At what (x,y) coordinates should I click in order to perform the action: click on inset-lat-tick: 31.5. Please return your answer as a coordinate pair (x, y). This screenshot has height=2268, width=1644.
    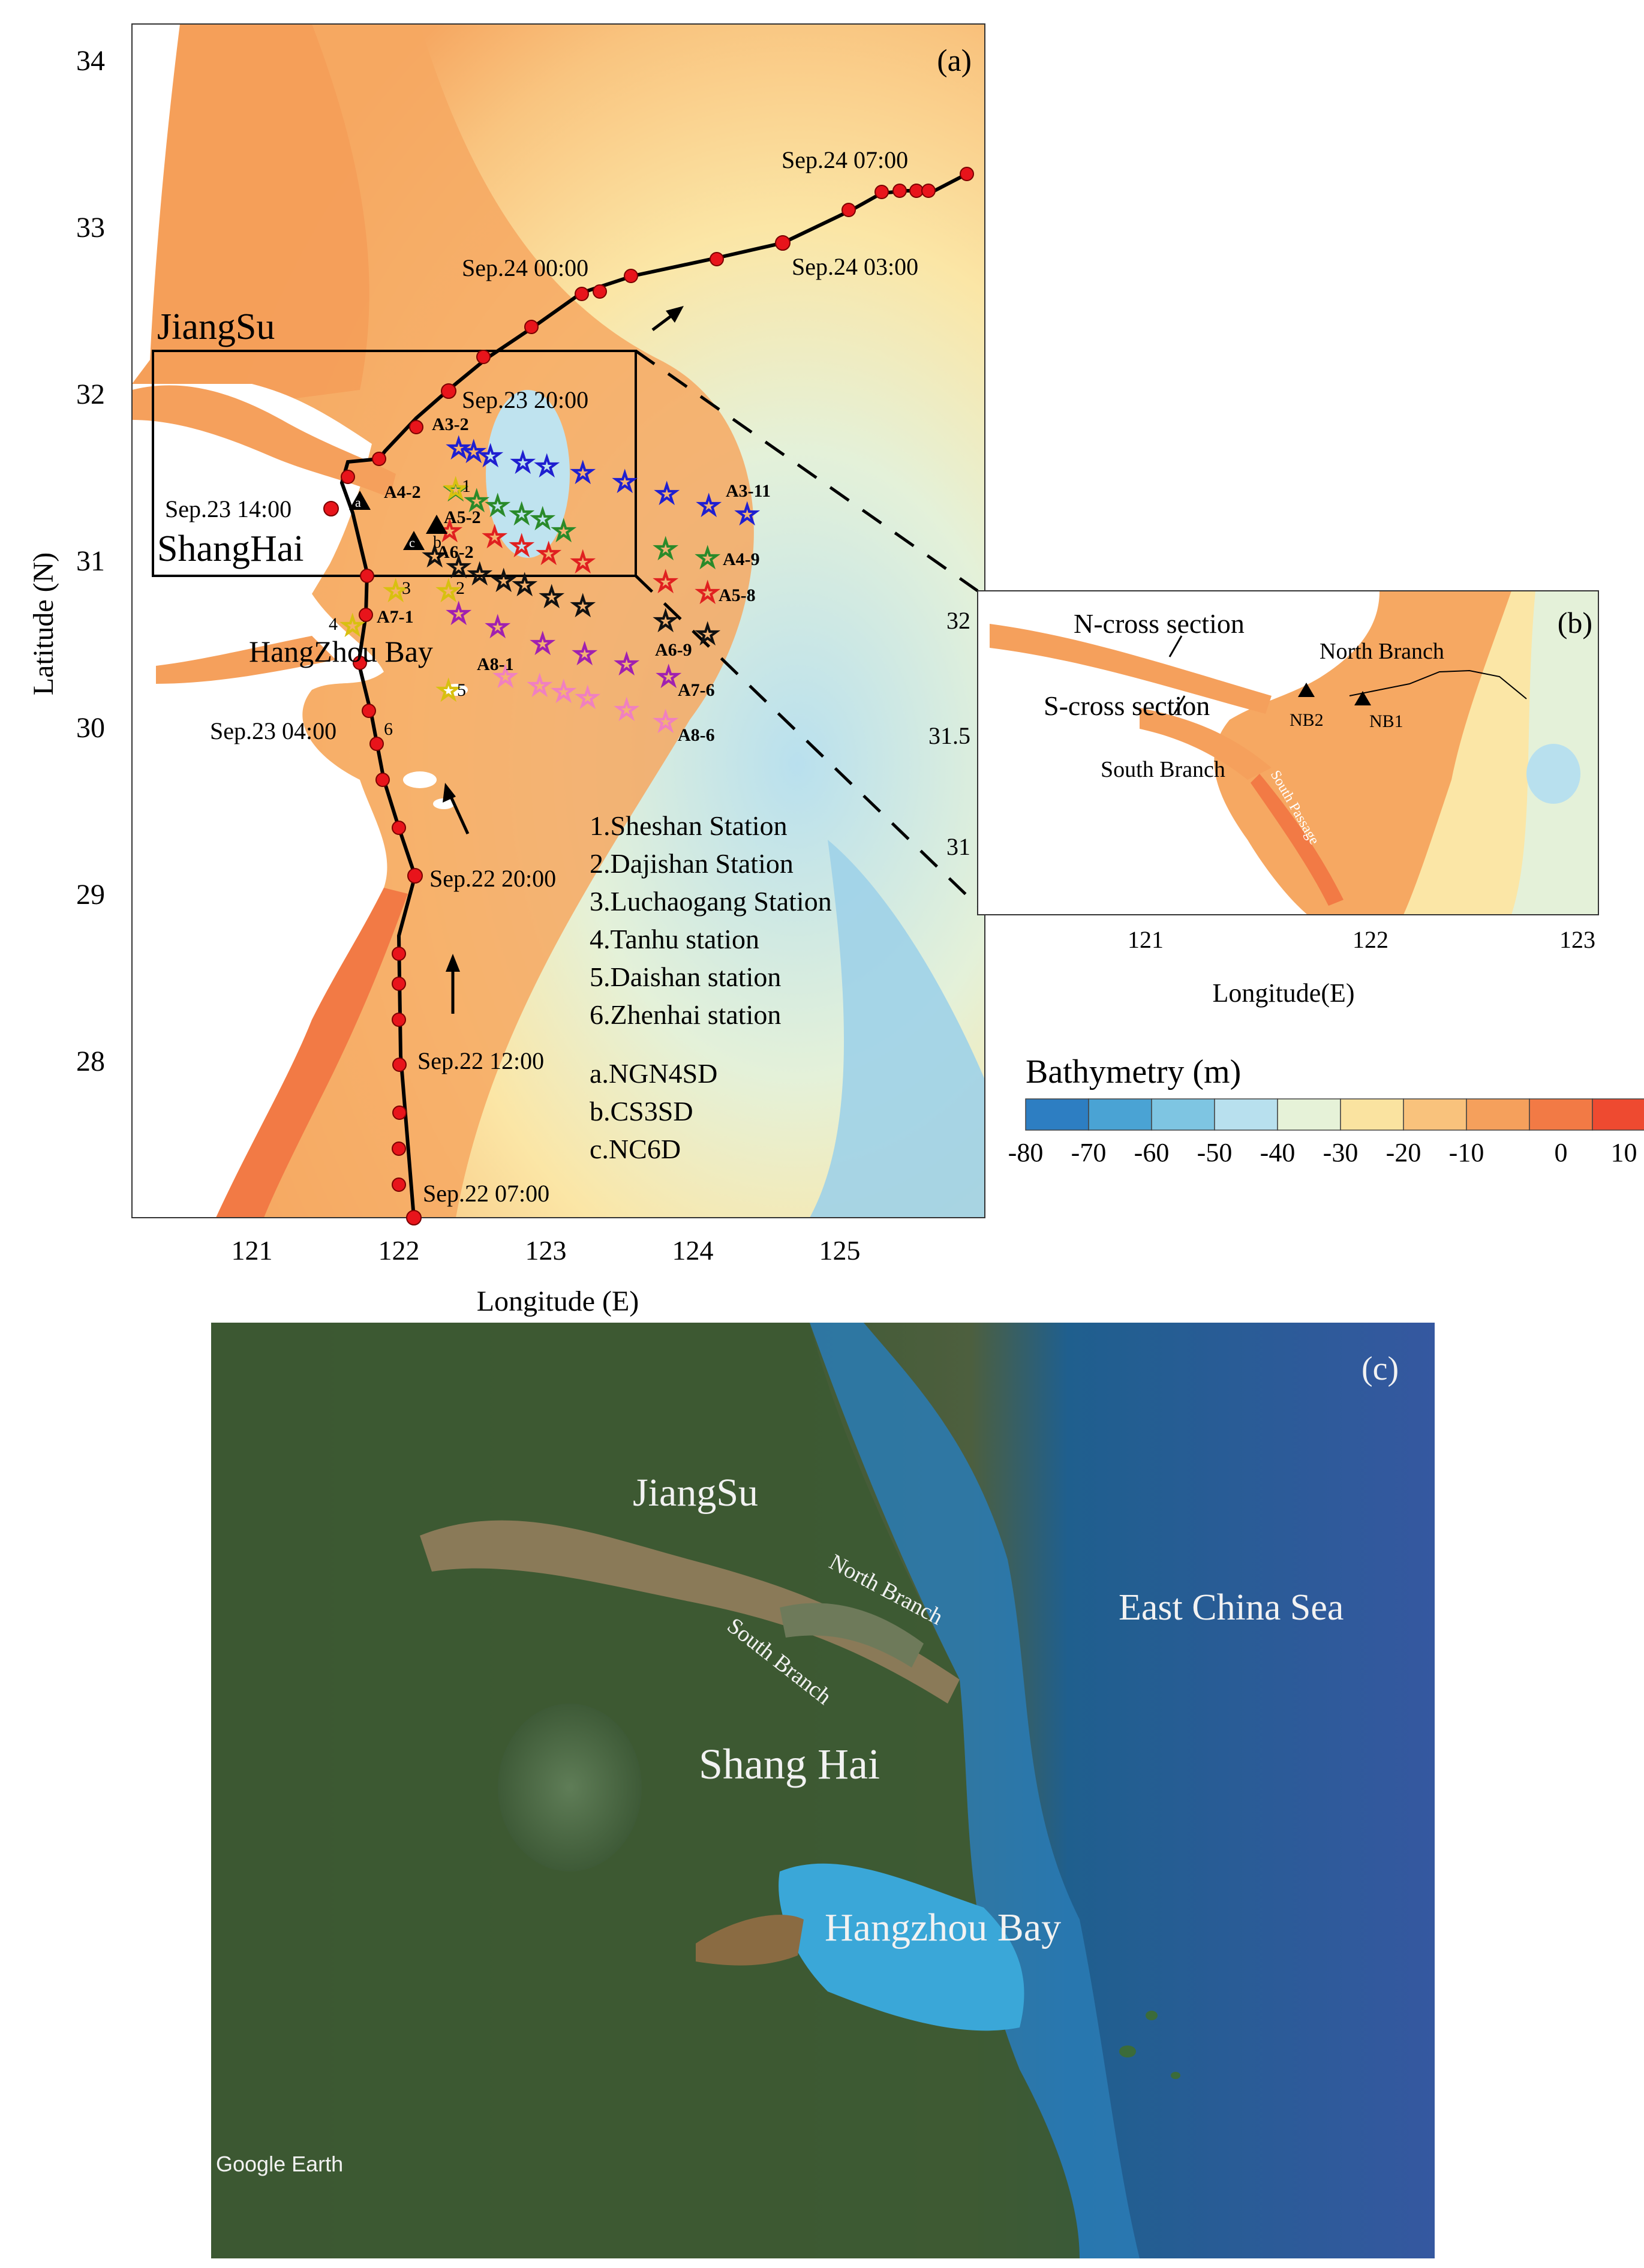
    Looking at the image, I should click on (949, 735).